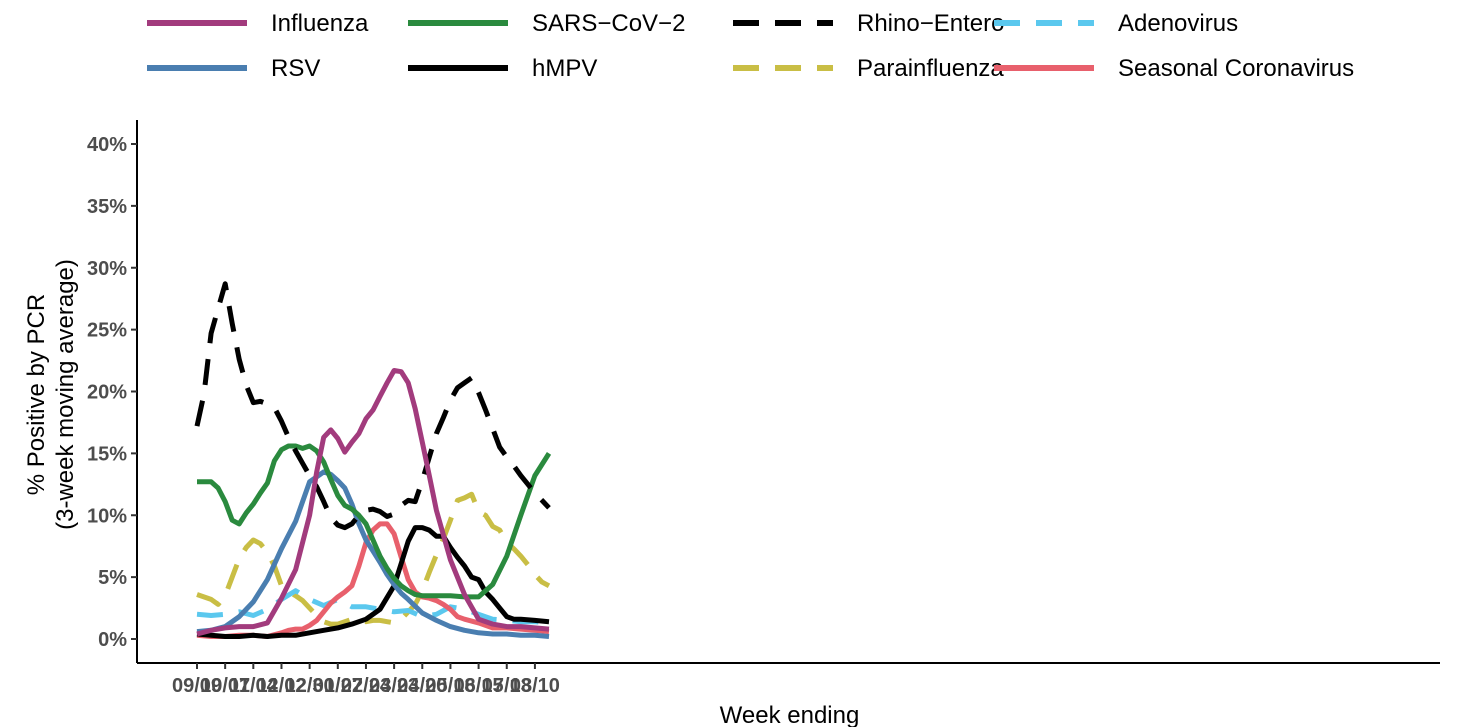  I want to click on x-tick-label: 12/30, so click(310, 686).